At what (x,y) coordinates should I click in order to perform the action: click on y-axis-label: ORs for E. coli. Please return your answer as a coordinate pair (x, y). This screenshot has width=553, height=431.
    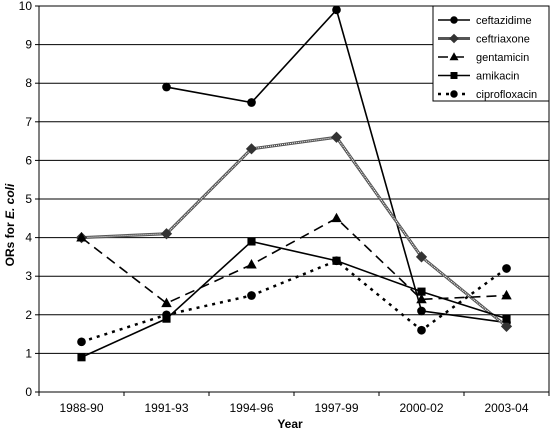
    Looking at the image, I should click on (10, 224).